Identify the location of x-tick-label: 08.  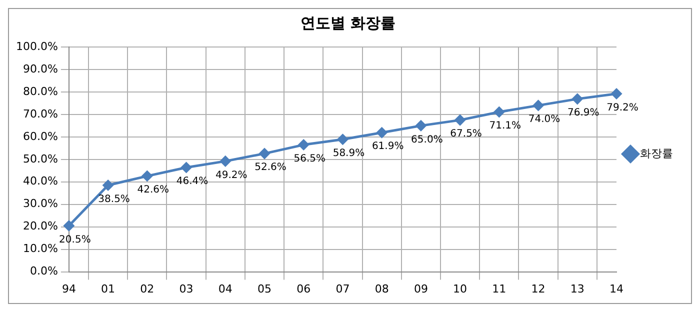
(381, 289).